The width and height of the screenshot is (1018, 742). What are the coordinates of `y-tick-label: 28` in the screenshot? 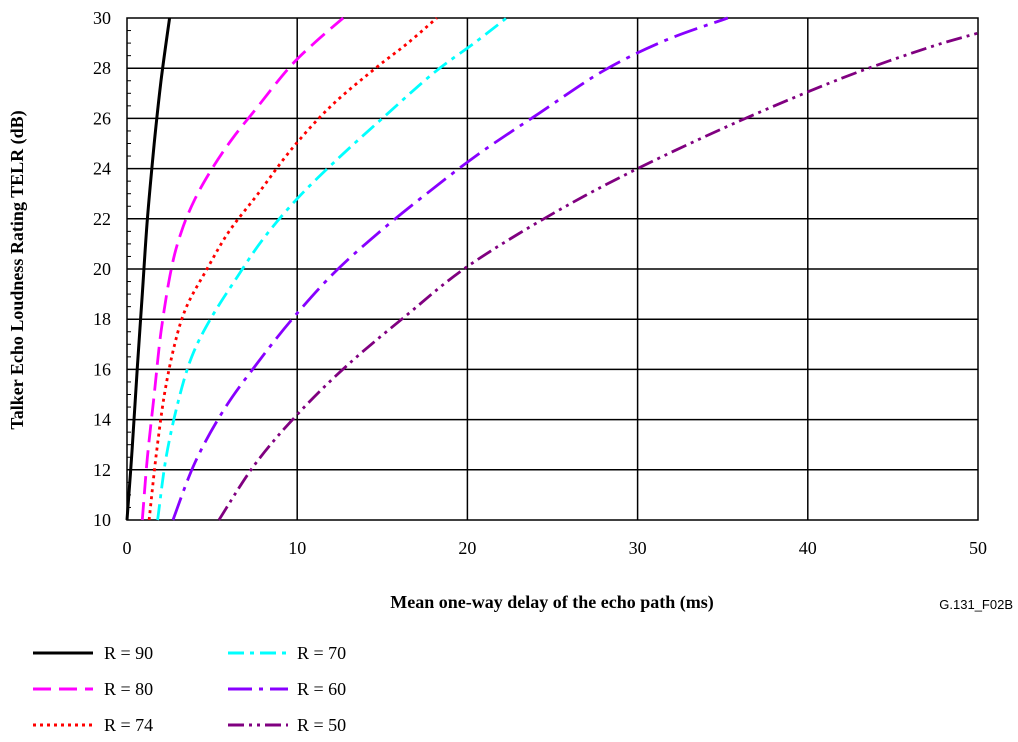 It's located at (102, 68).